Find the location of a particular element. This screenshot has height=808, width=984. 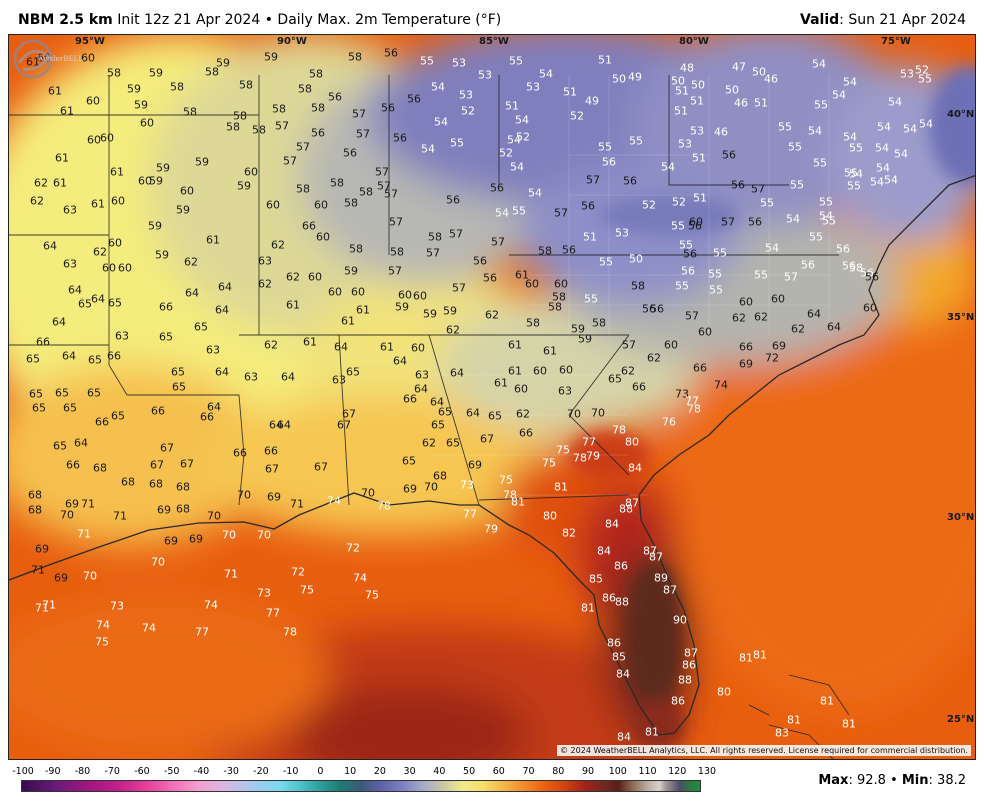

colorbar-tick-label: 30 is located at coordinates (409, 771).